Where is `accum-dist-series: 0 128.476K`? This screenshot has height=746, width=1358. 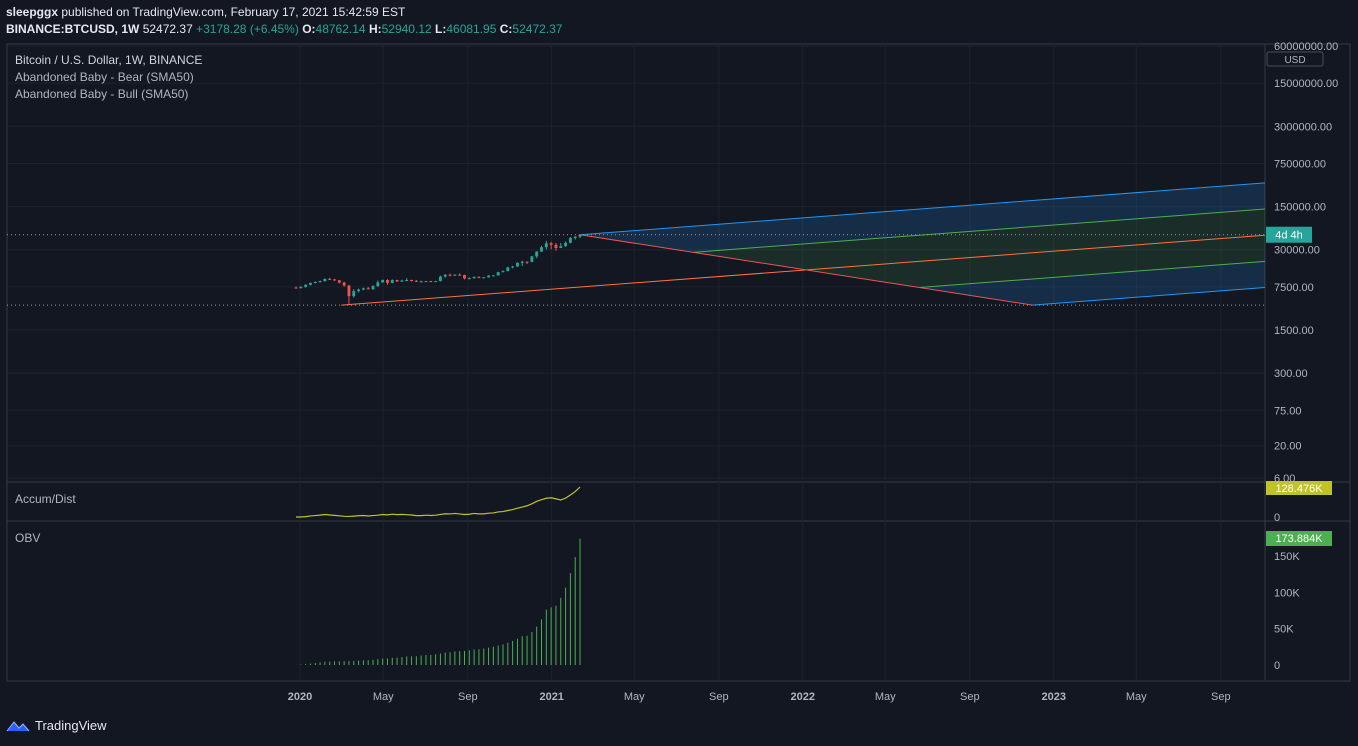
accum-dist-series: 0 128.476K is located at coordinates (814, 502).